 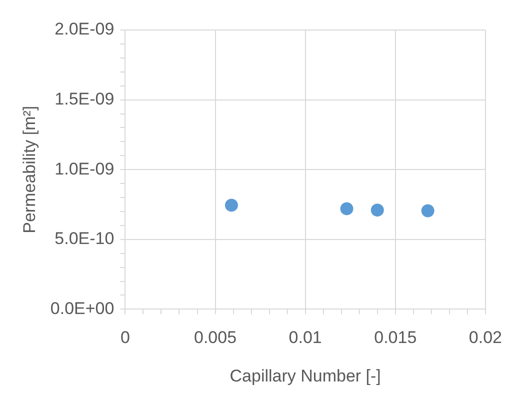 I want to click on y-tick-label: 1.5E-09, so click(x=84, y=98).